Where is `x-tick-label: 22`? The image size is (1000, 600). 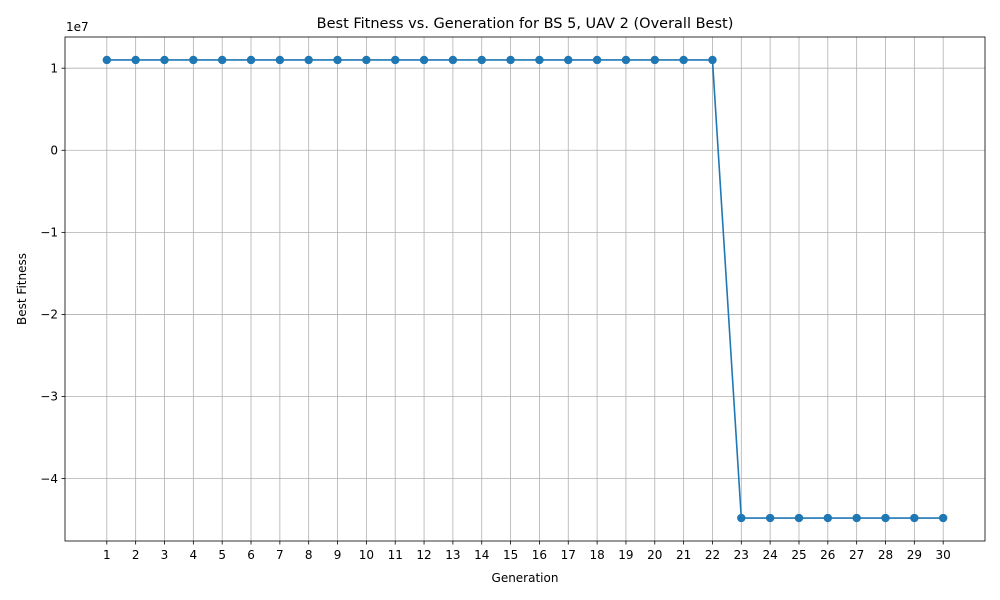 x-tick-label: 22 is located at coordinates (712, 555).